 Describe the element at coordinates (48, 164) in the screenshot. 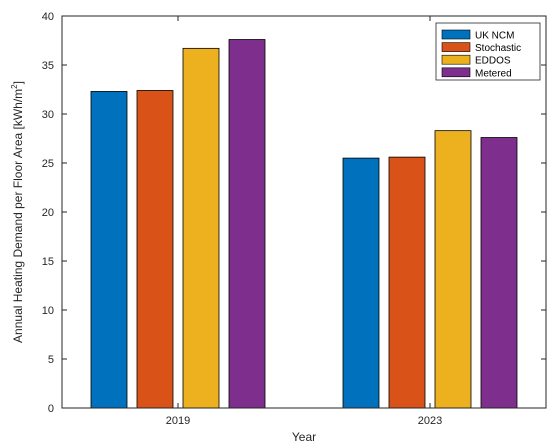

I see `y-tick-label: 25` at that location.